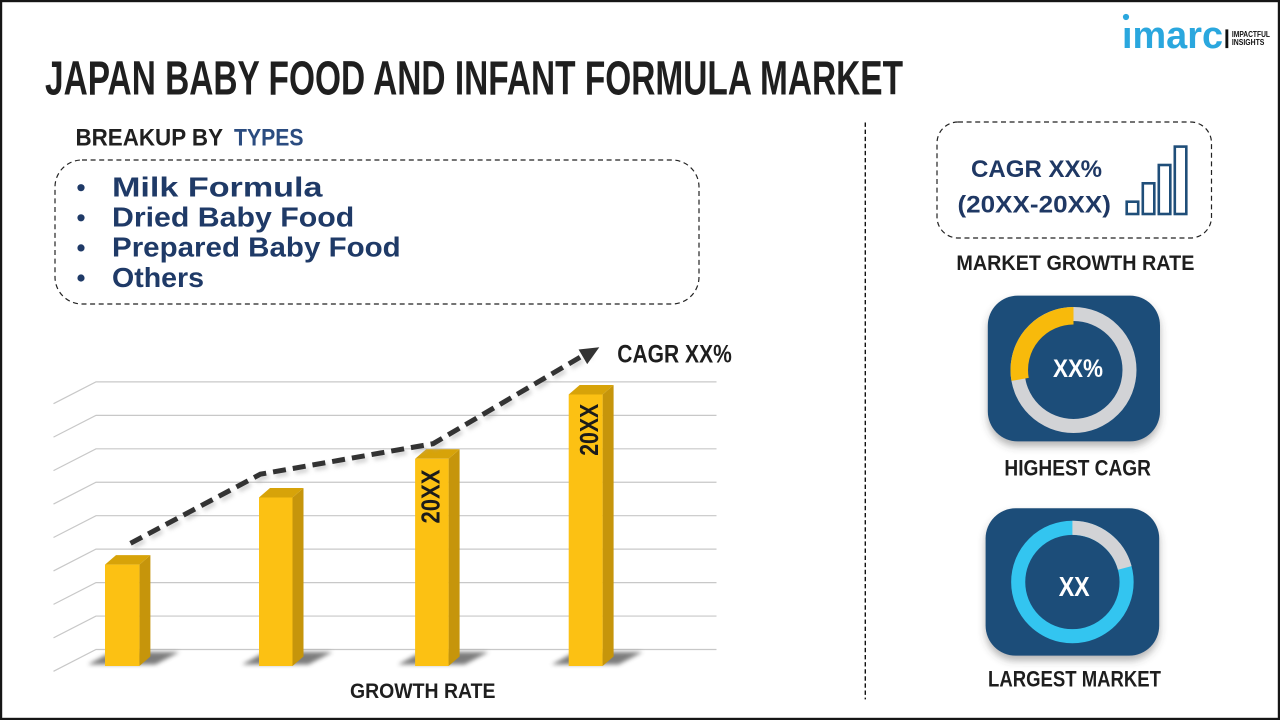  What do you see at coordinates (158, 277) in the screenshot?
I see `svg-text: Others` at bounding box center [158, 277].